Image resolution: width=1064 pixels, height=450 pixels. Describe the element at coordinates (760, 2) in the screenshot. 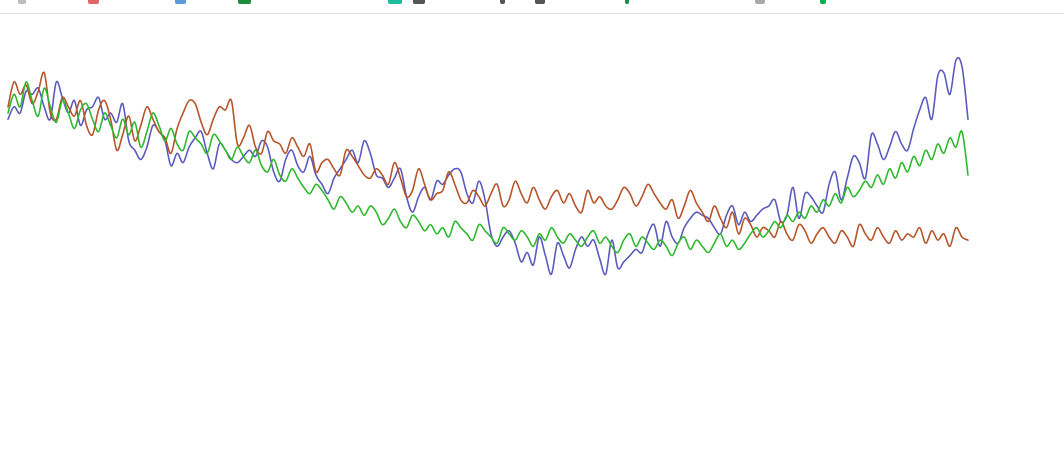

I see `gray-dots-icon` at that location.